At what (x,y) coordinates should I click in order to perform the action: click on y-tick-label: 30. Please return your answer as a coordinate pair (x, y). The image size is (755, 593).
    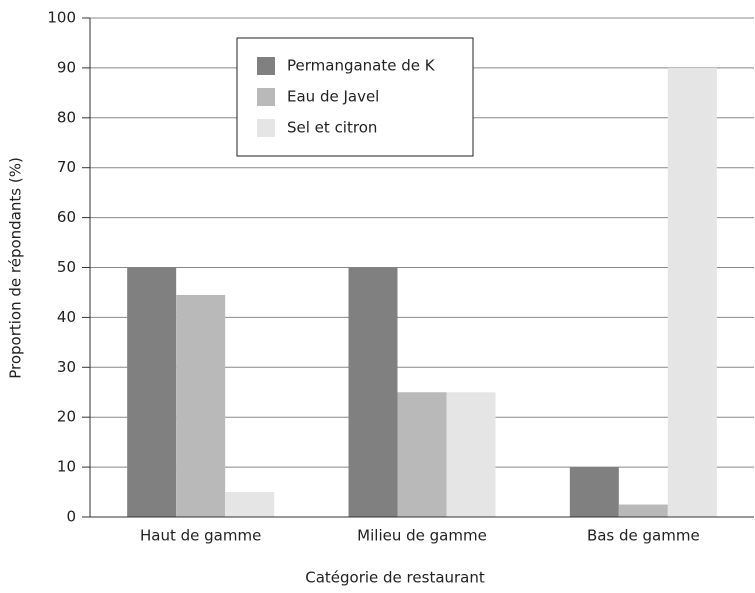
    Looking at the image, I should click on (66, 367).